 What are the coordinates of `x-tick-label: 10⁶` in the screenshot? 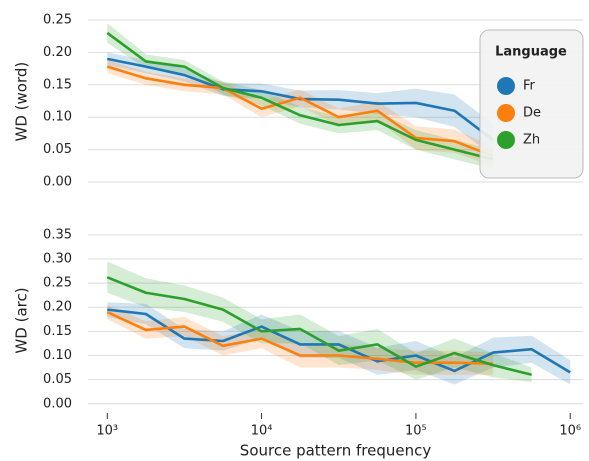 It's located at (570, 431).